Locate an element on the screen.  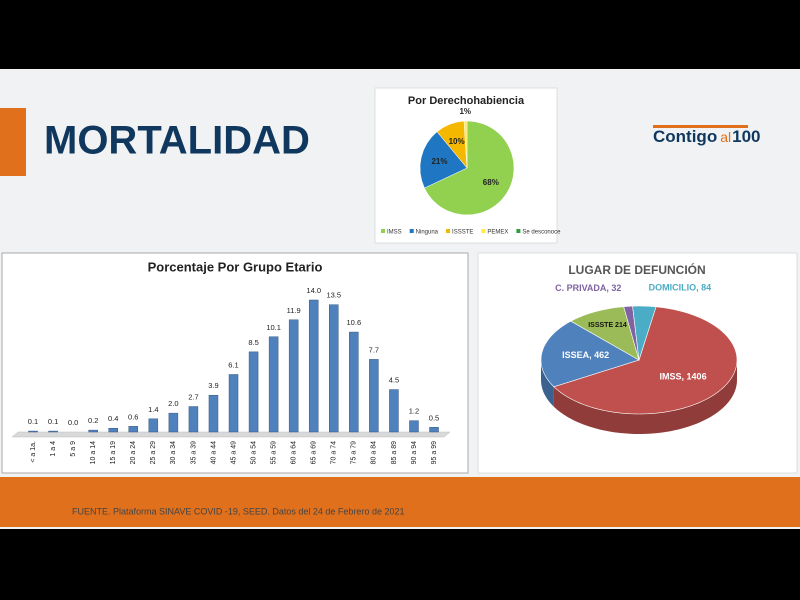
data-label: 21% is located at coordinates (439, 161).